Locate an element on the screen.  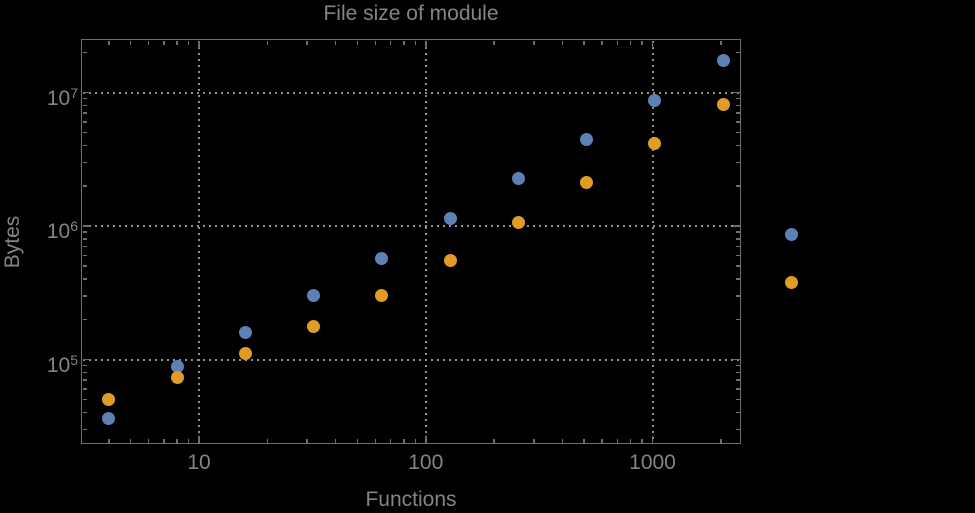
y-tick-label: 10⁷ is located at coordinates (62, 97).